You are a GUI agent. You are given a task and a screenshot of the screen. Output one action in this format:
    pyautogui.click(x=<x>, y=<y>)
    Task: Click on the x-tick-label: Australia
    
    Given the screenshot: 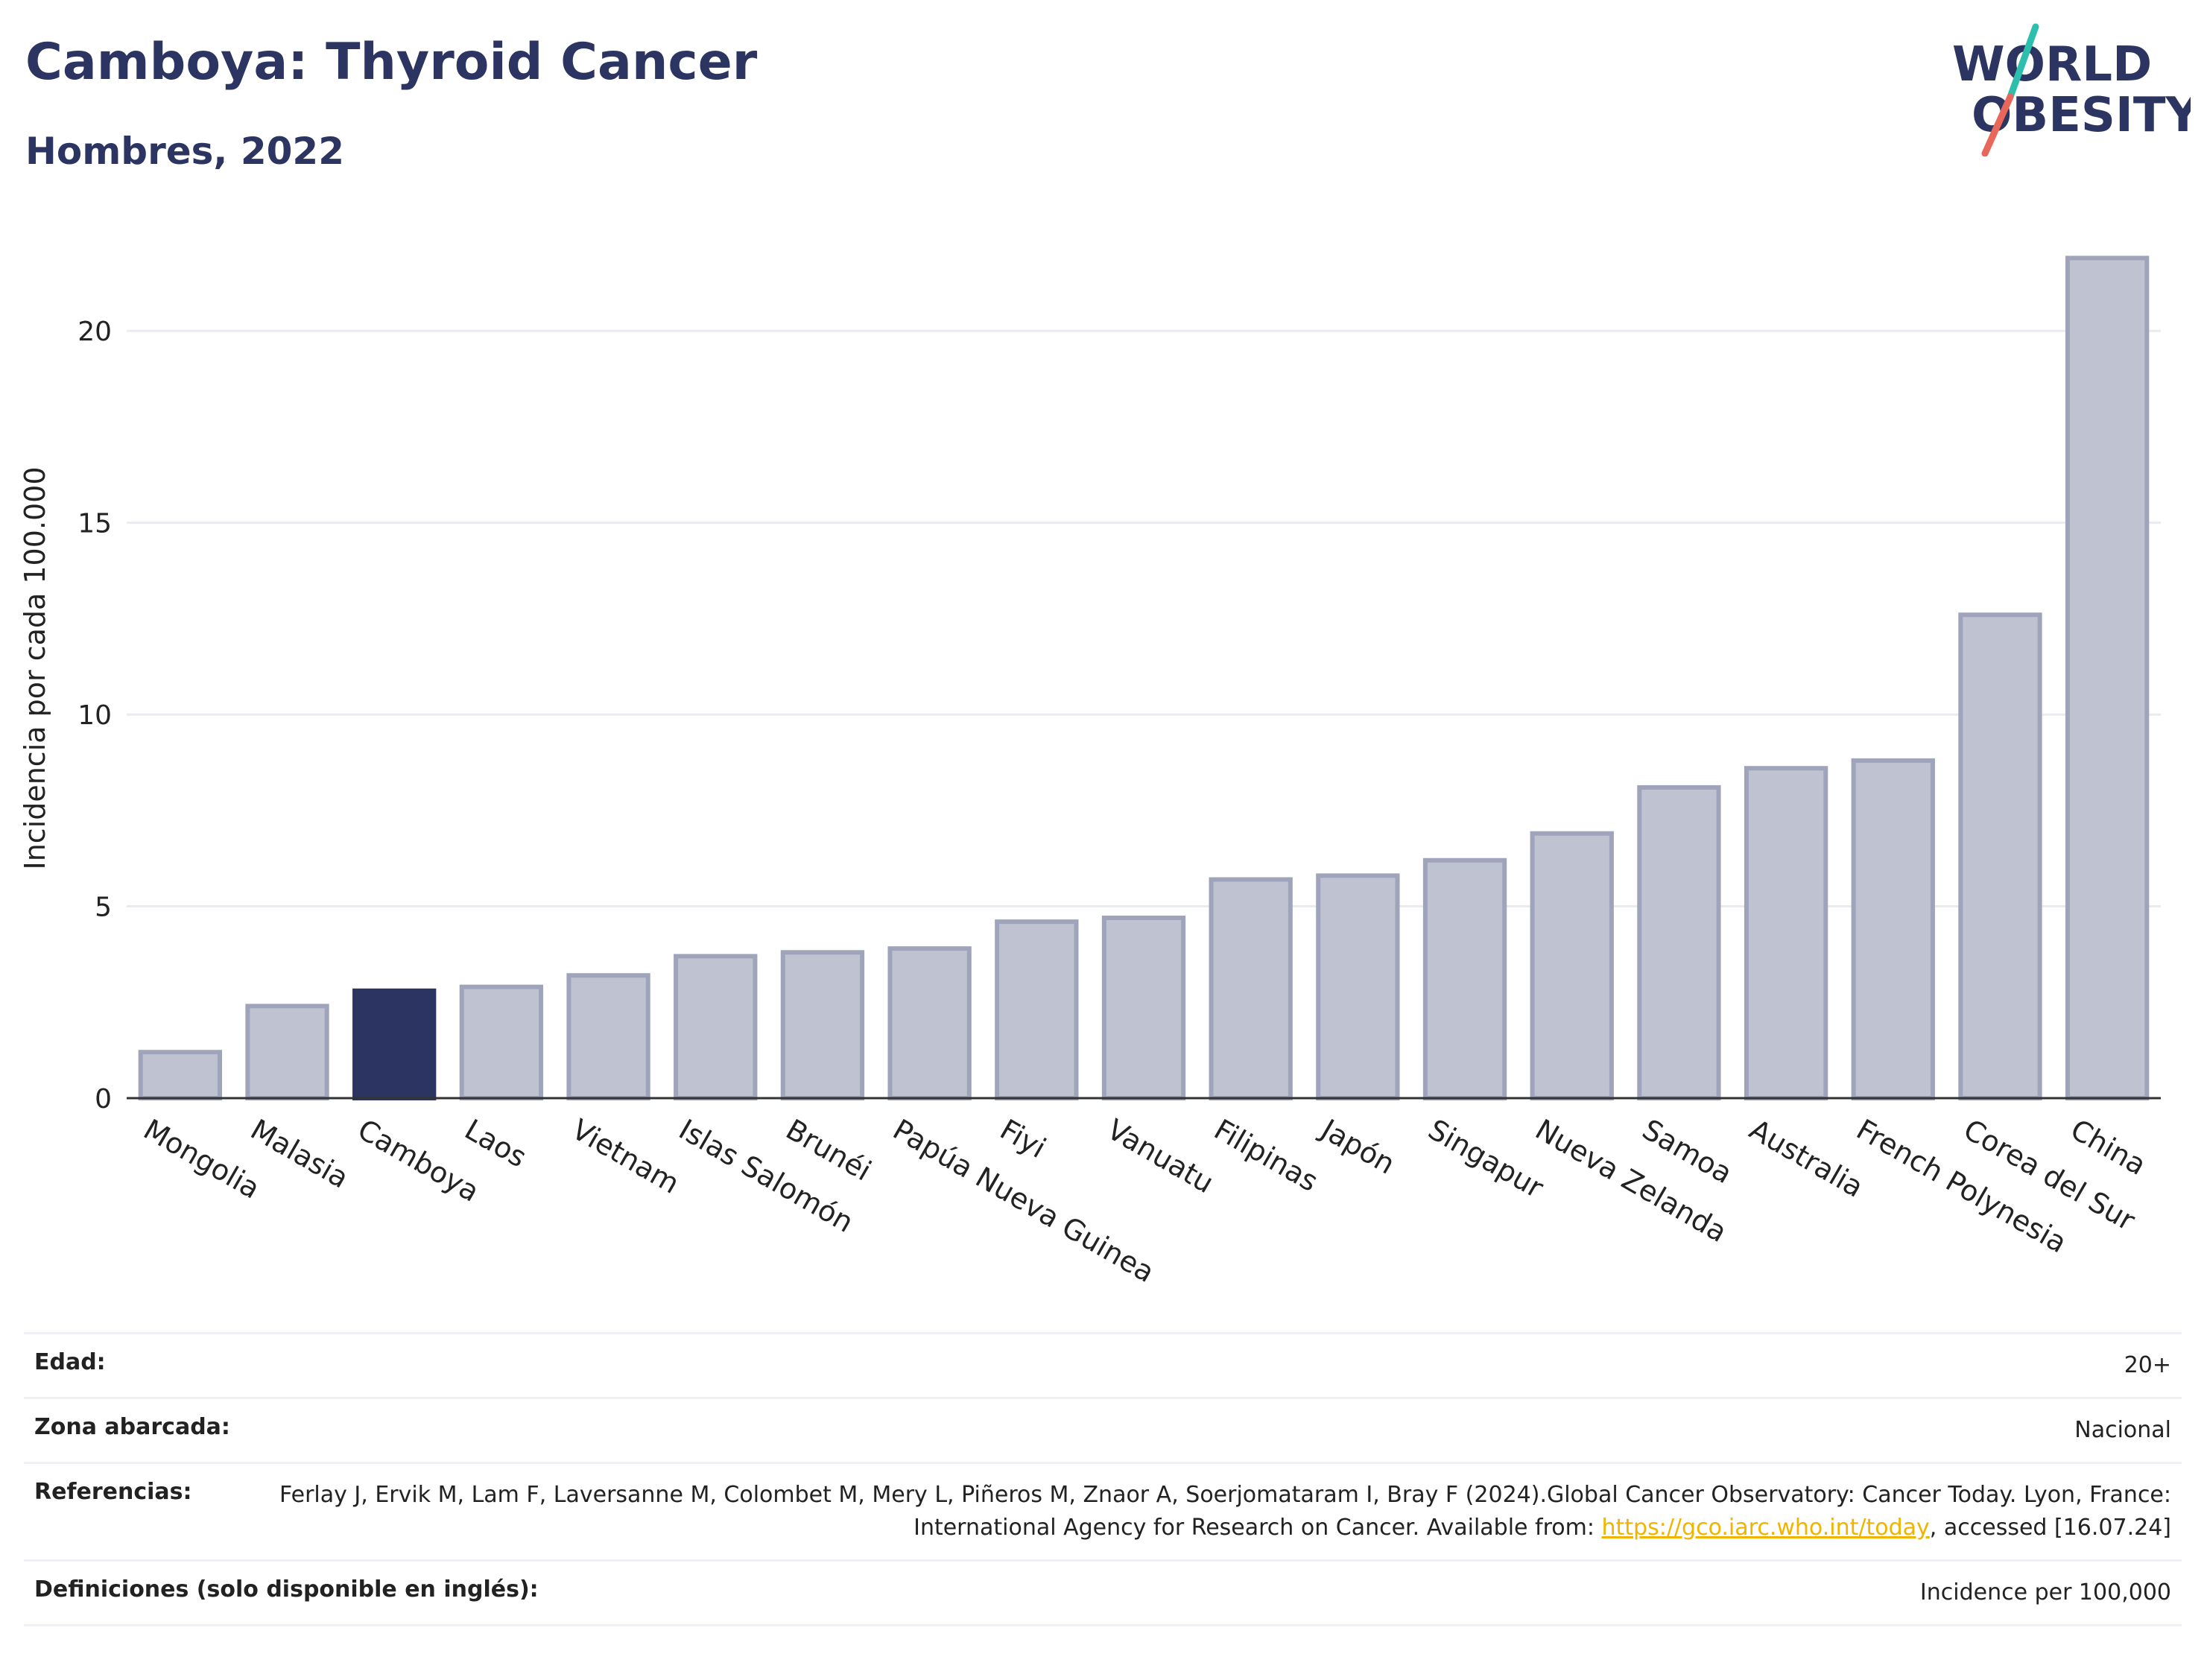 What is the action you would take?
    pyautogui.click(x=1806, y=1158)
    